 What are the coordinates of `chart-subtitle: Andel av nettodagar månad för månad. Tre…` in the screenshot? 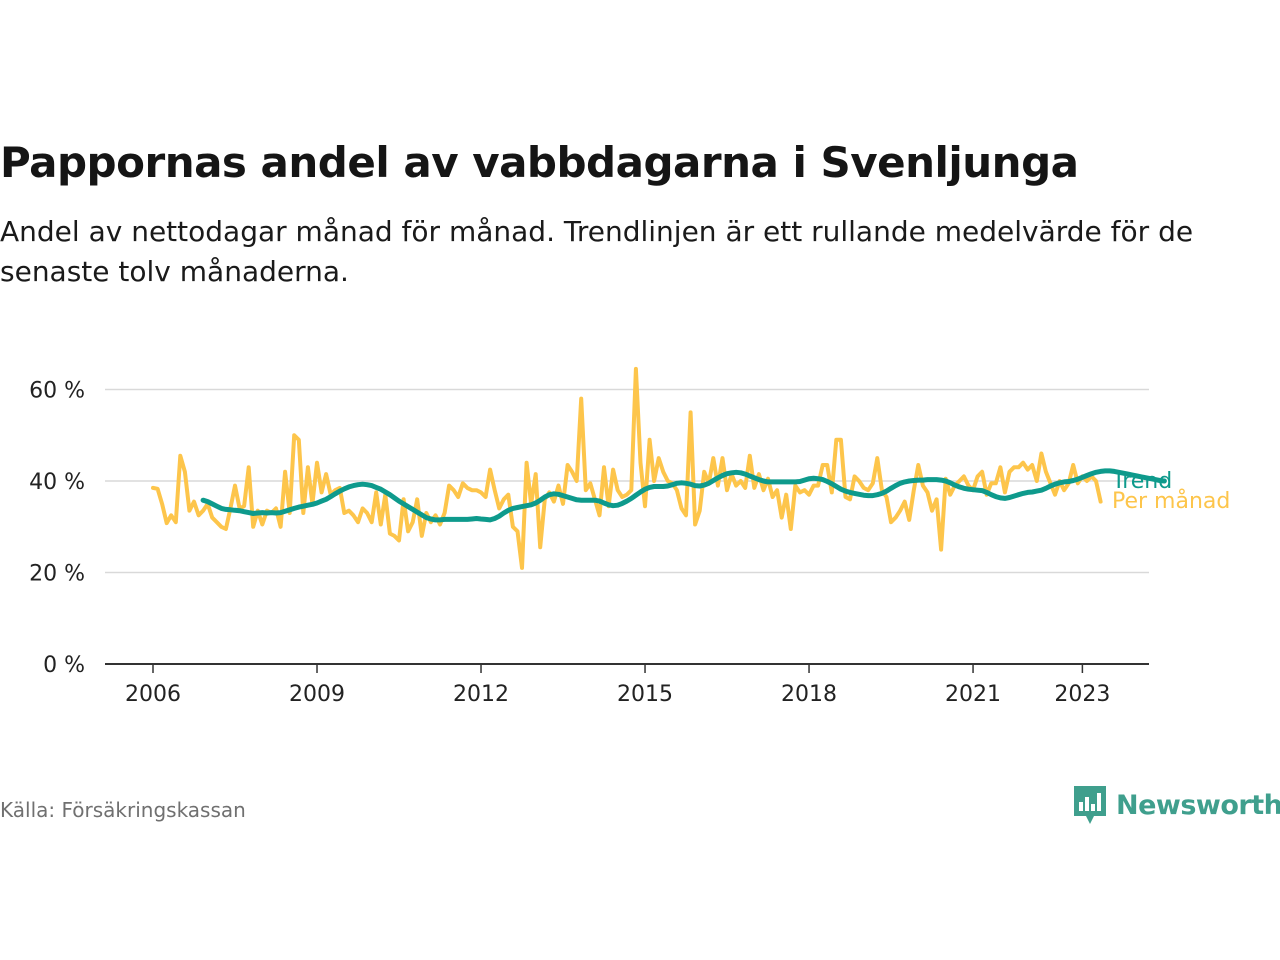 It's located at (597, 251).